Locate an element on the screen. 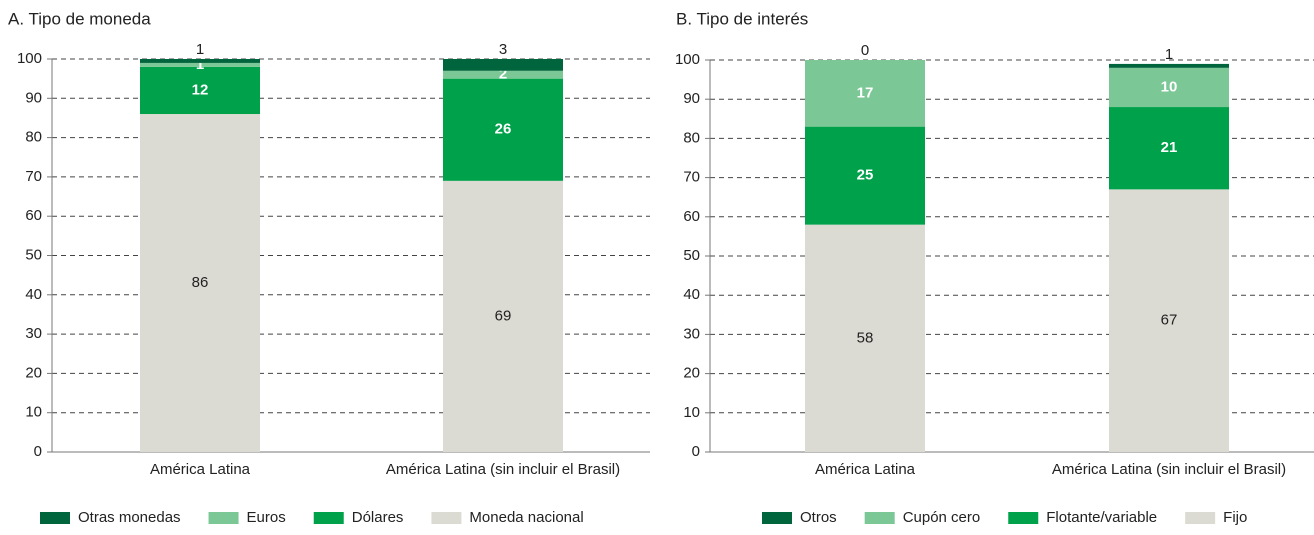 Image resolution: width=1314 pixels, height=535 pixels. chart-title: A. Tipo de moneda is located at coordinates (79, 18).